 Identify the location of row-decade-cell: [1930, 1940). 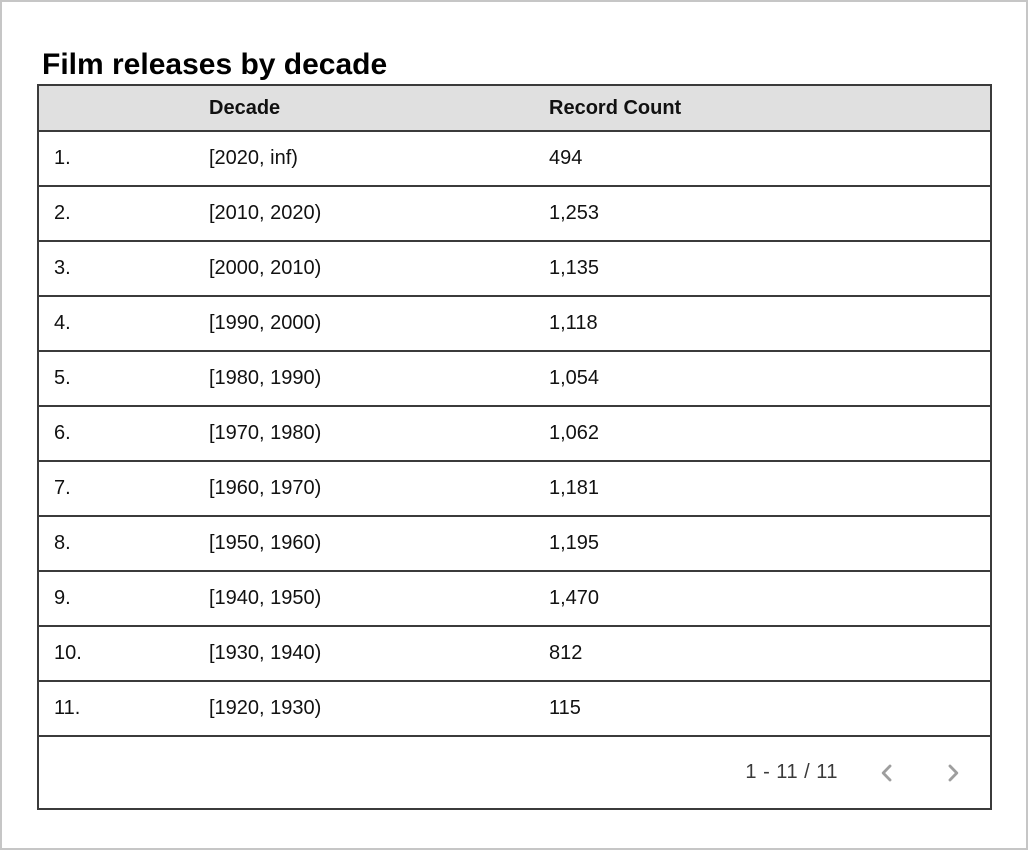
(265, 653).